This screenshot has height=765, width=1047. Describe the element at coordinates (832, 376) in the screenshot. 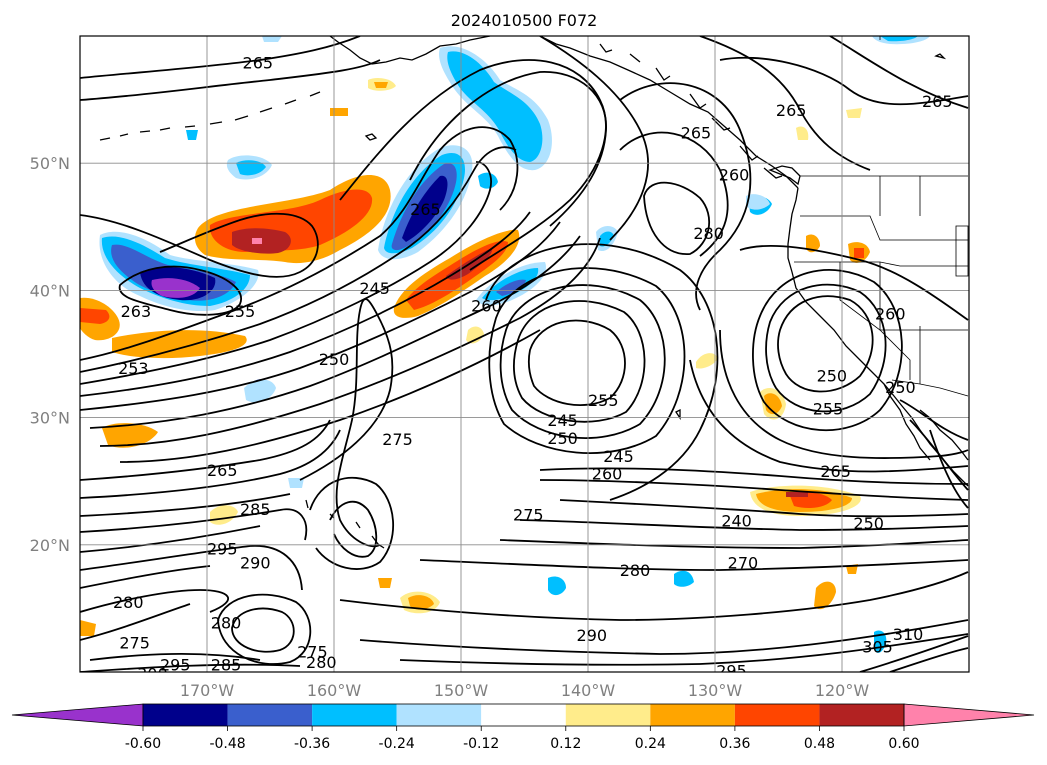

I see `contour-label: 250` at that location.